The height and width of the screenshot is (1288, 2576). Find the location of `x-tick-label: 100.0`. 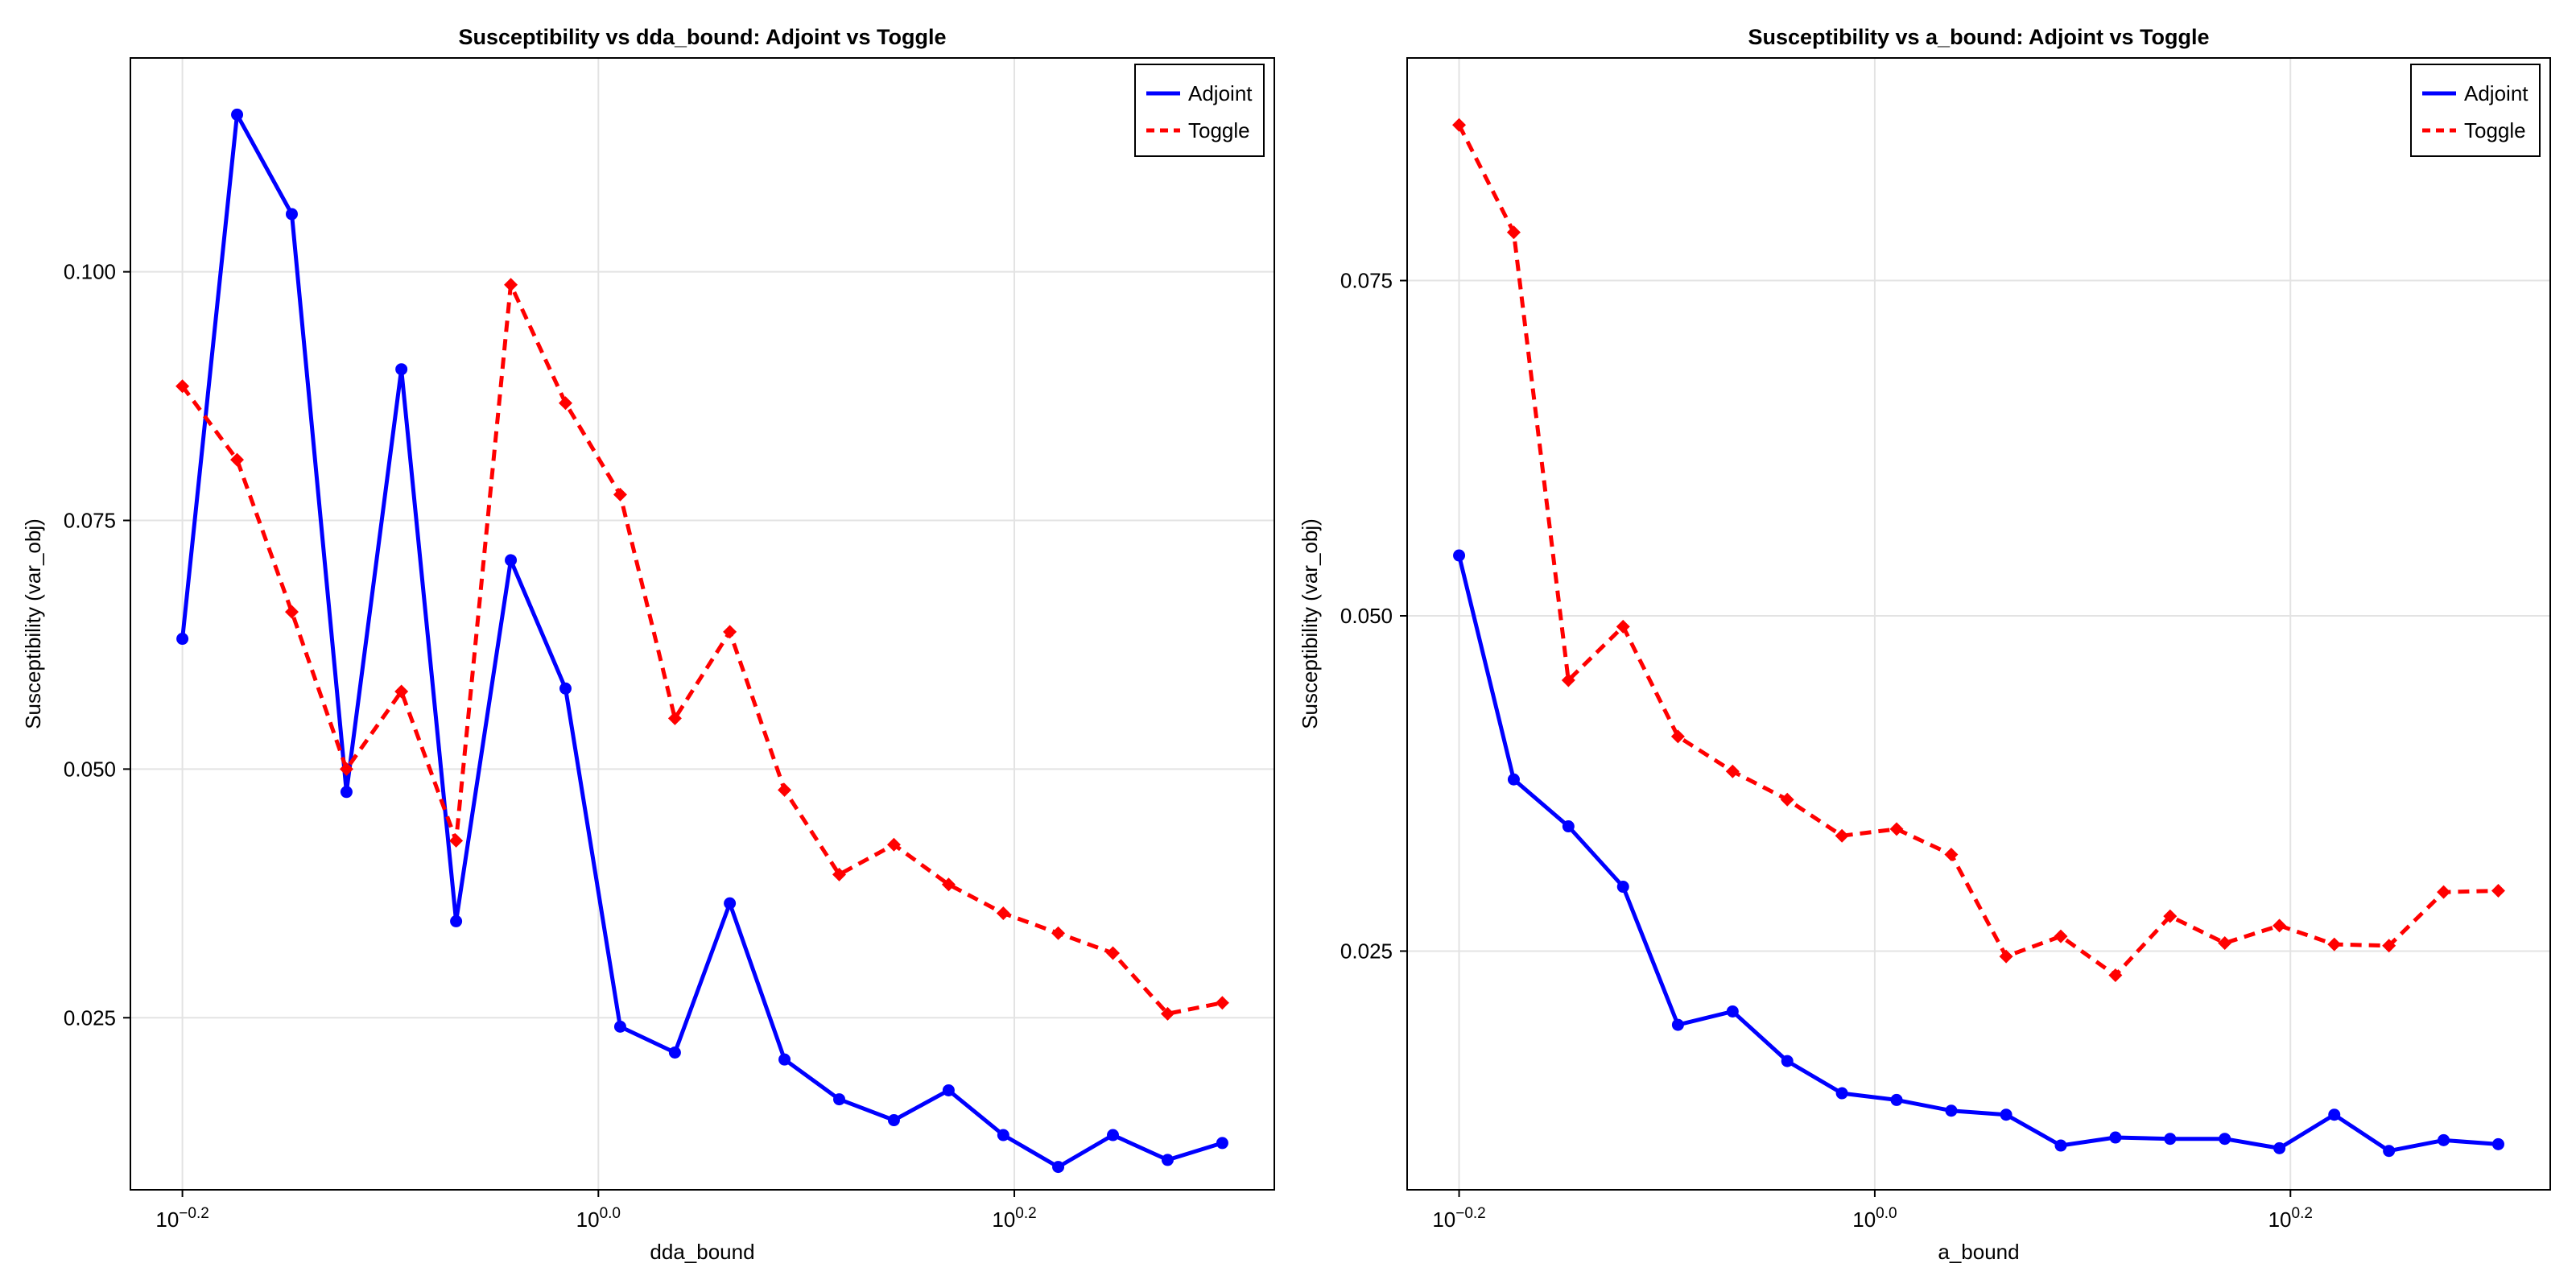

x-tick-label: 100.0 is located at coordinates (598, 1218).